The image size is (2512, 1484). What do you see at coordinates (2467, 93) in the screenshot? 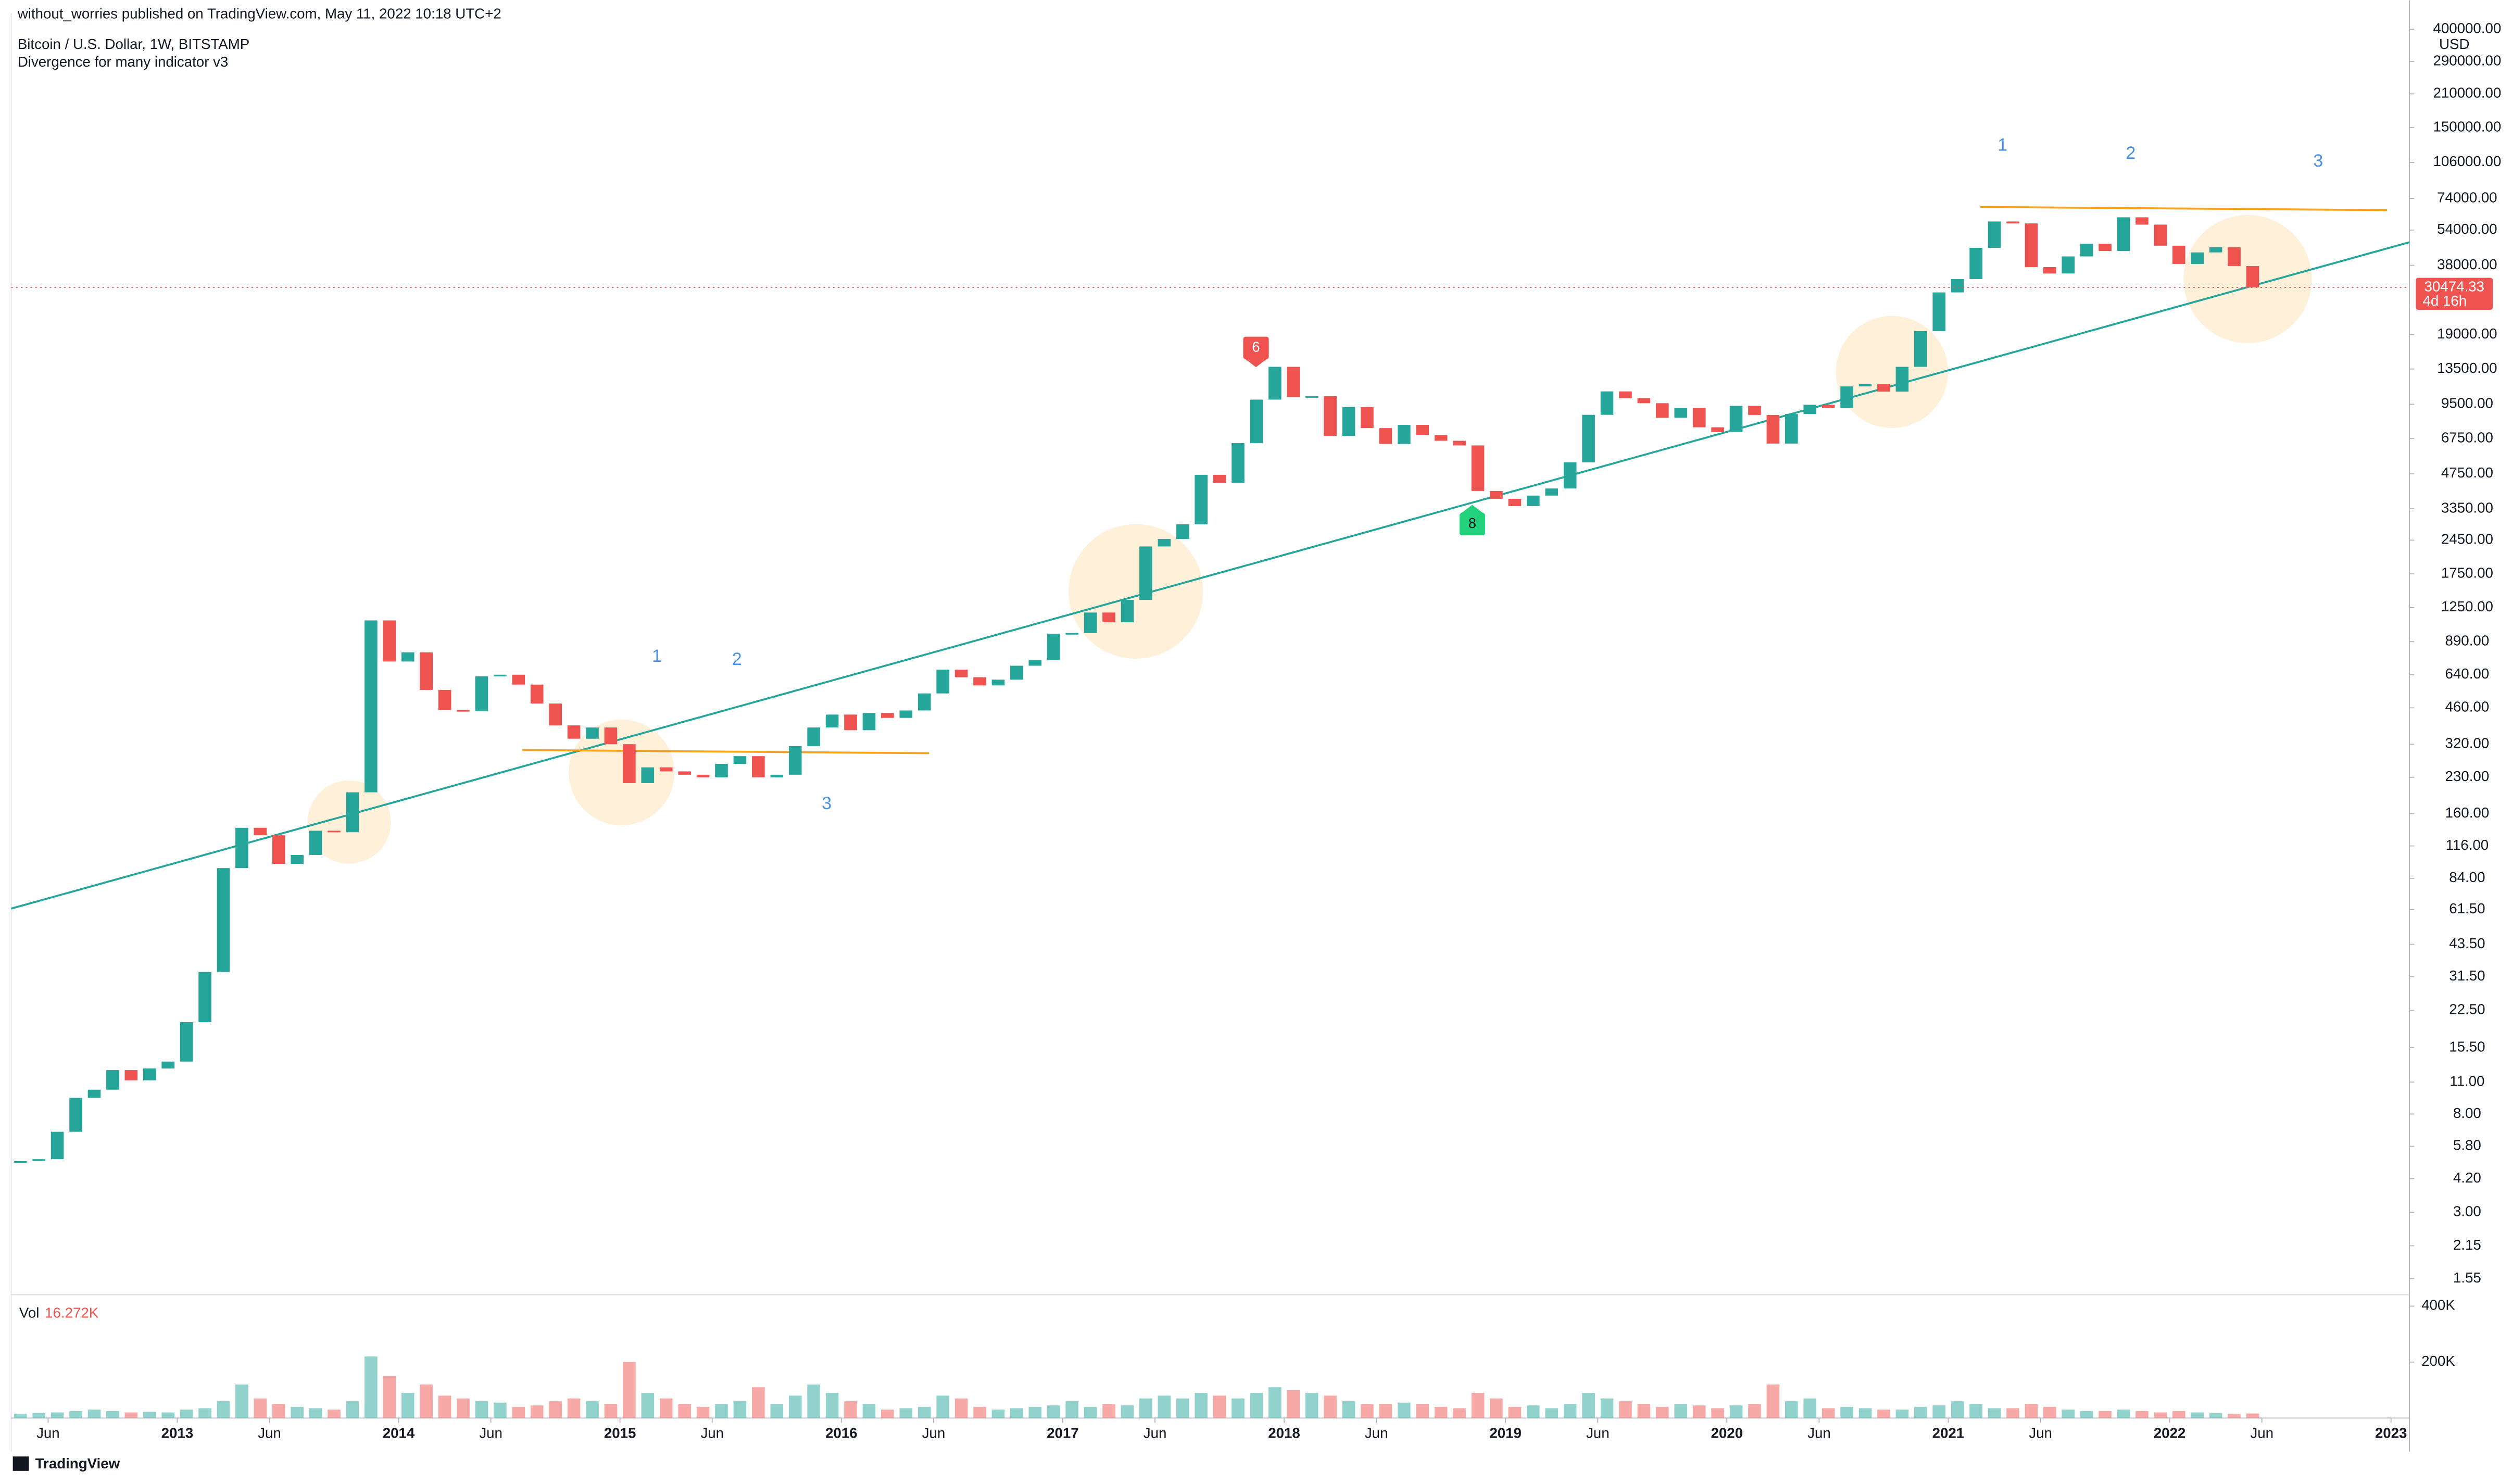
I see `y-tick-label: 210000.00` at bounding box center [2467, 93].